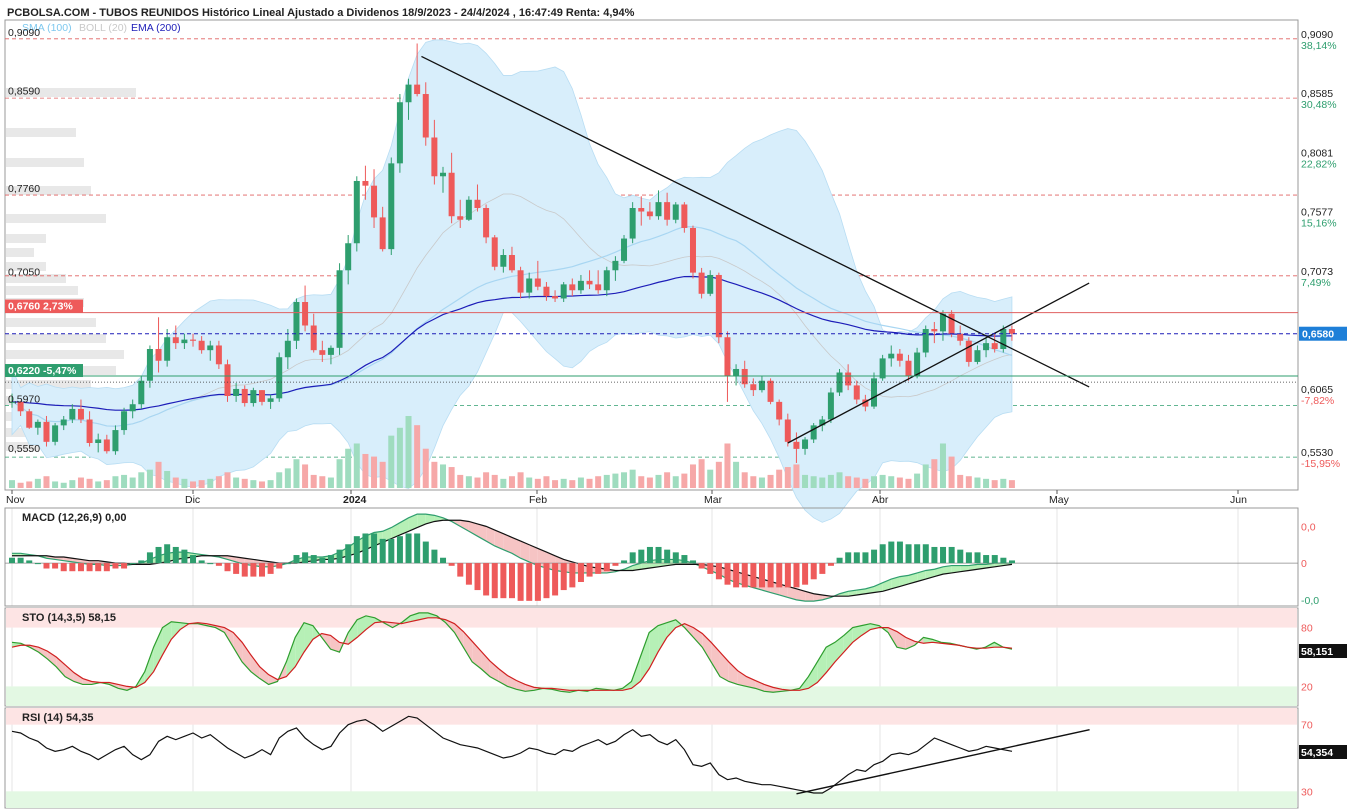 This screenshot has height=812, width=1353. I want to click on ema-line, so click(511, 343).